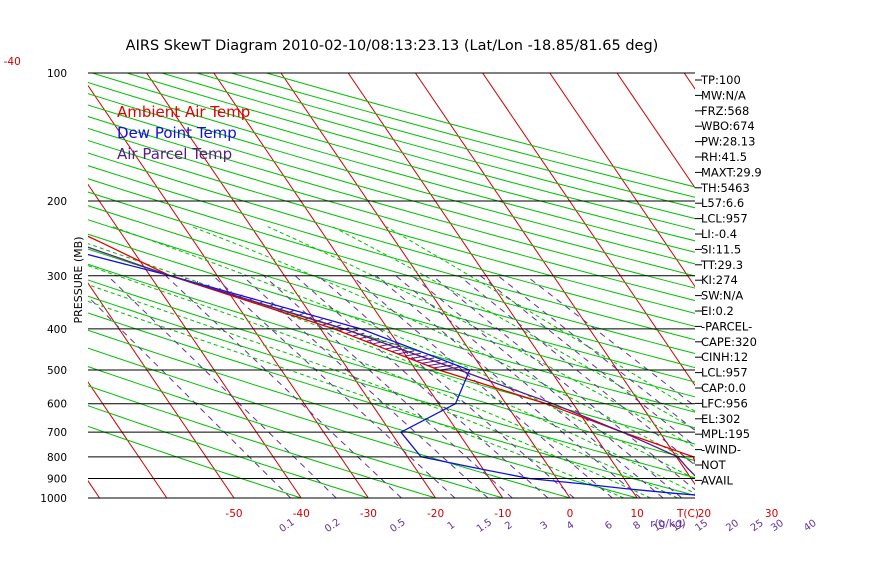 The image size is (870, 564). What do you see at coordinates (728, 142) in the screenshot?
I see `index-value: PW:28.13` at bounding box center [728, 142].